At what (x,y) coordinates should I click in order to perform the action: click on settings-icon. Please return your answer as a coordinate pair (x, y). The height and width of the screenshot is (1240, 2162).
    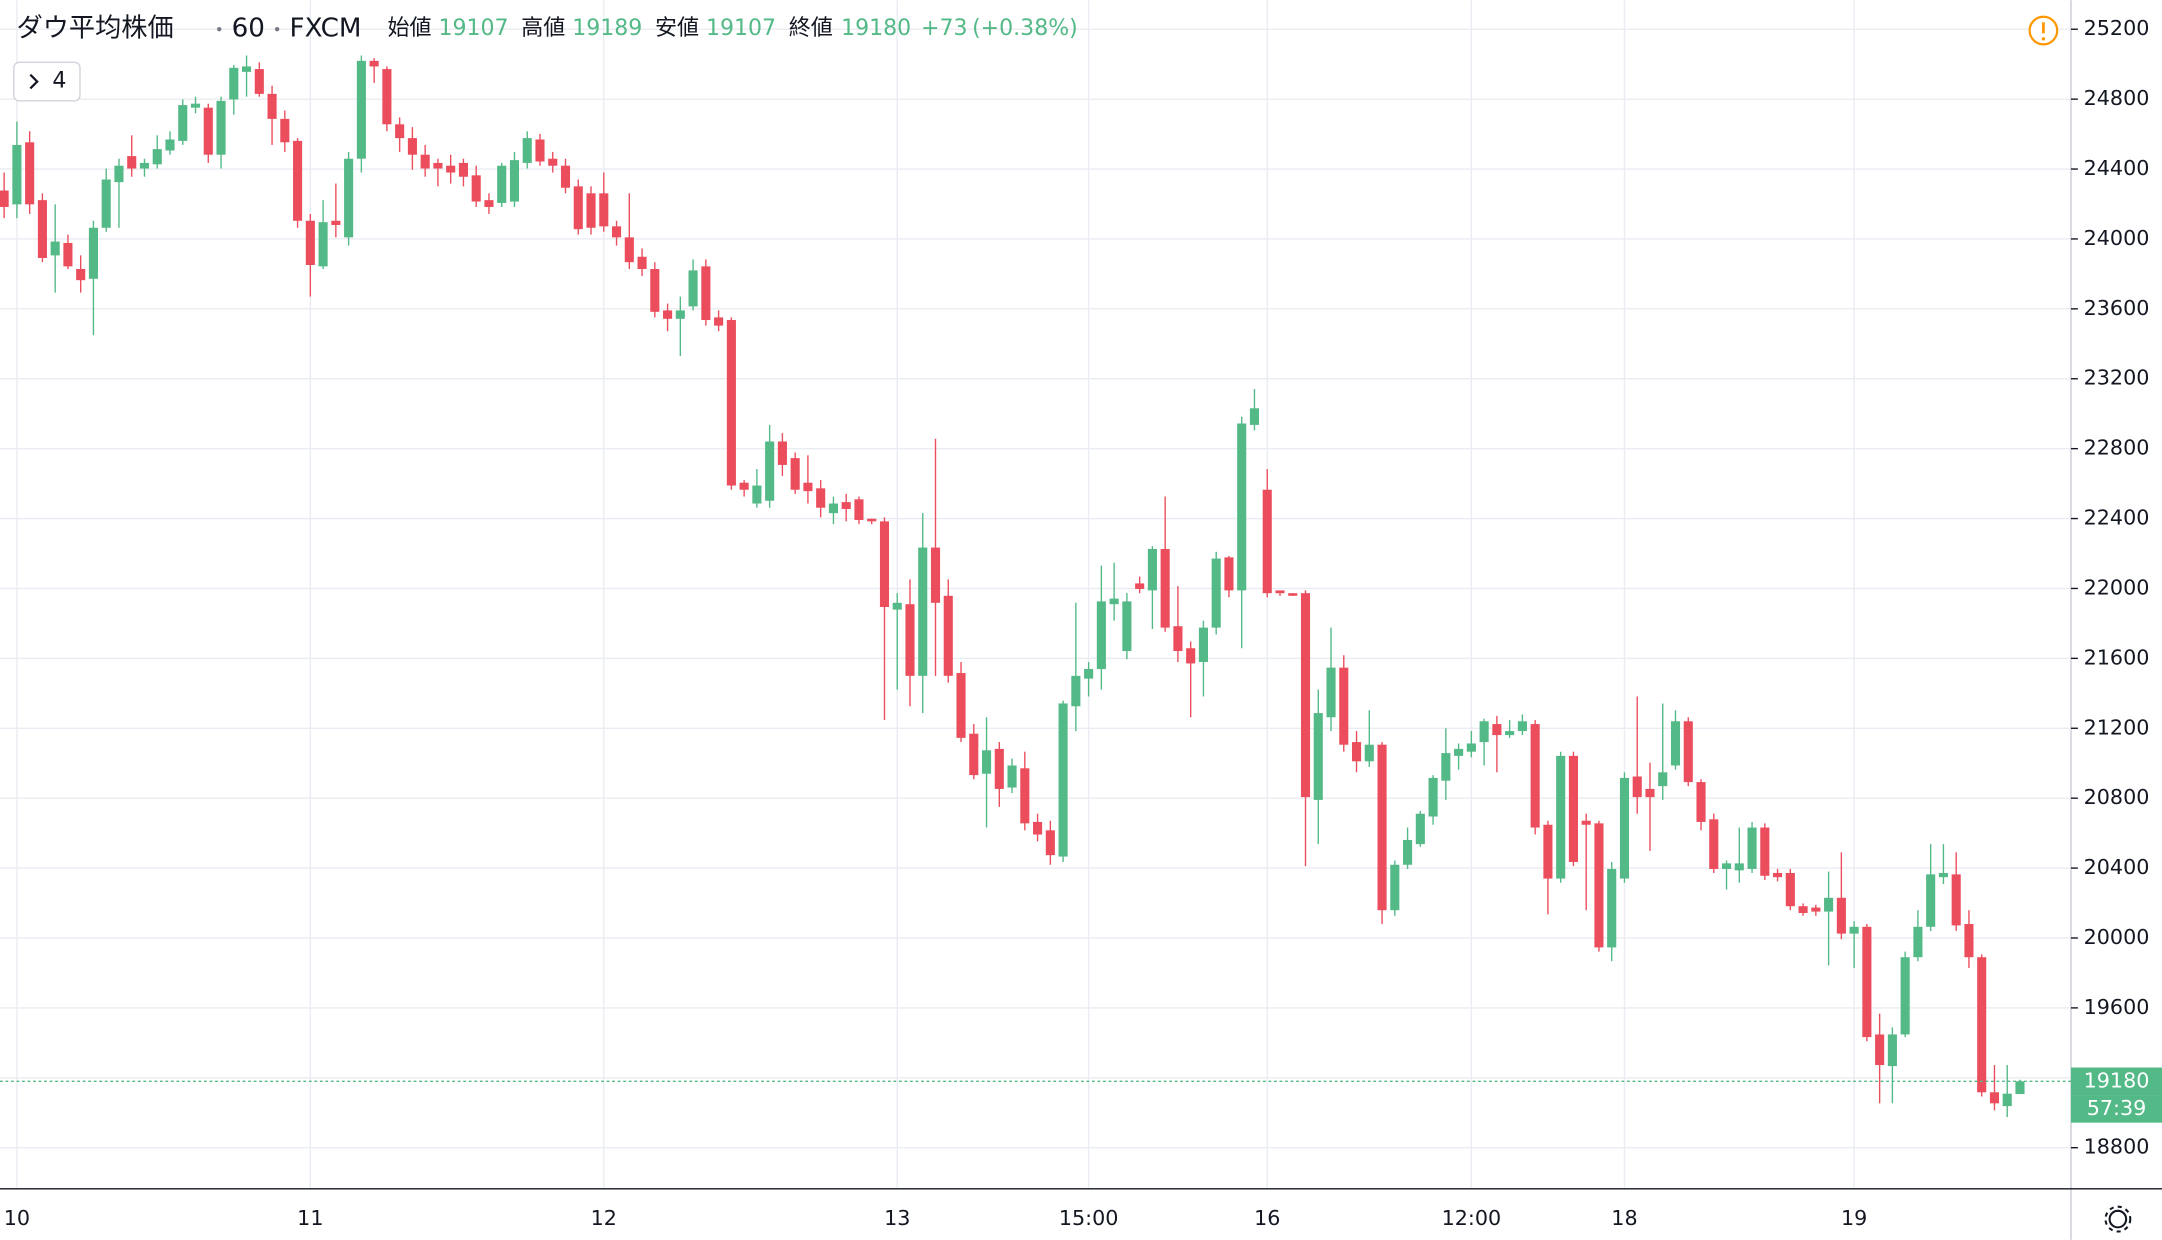
    Looking at the image, I should click on (2118, 1219).